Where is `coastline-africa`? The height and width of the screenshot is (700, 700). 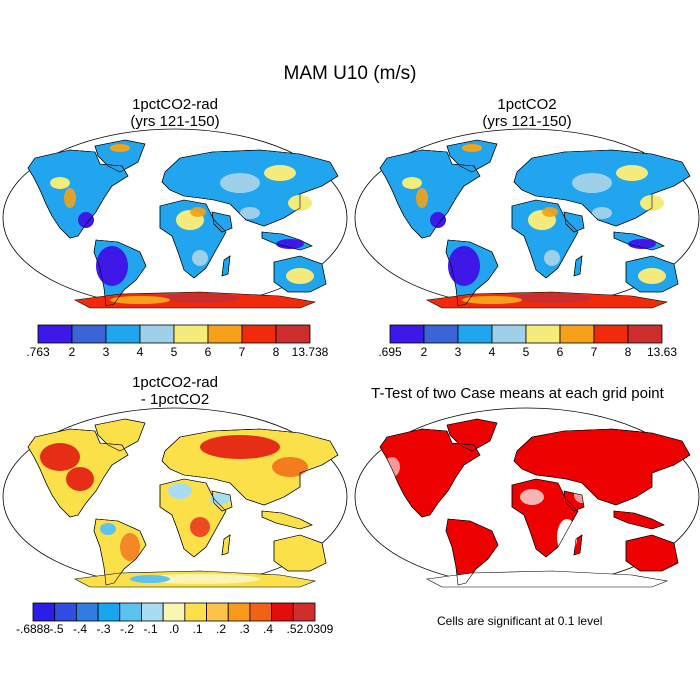 coastline-africa is located at coordinates (545, 518).